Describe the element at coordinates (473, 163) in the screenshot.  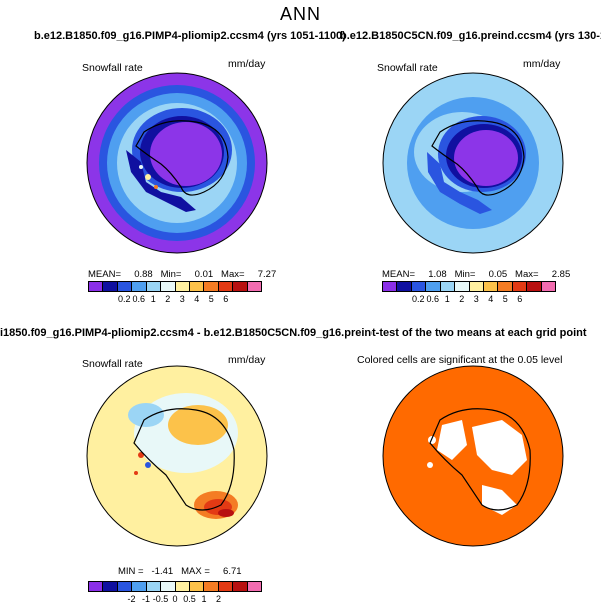
I see `panel2-map` at that location.